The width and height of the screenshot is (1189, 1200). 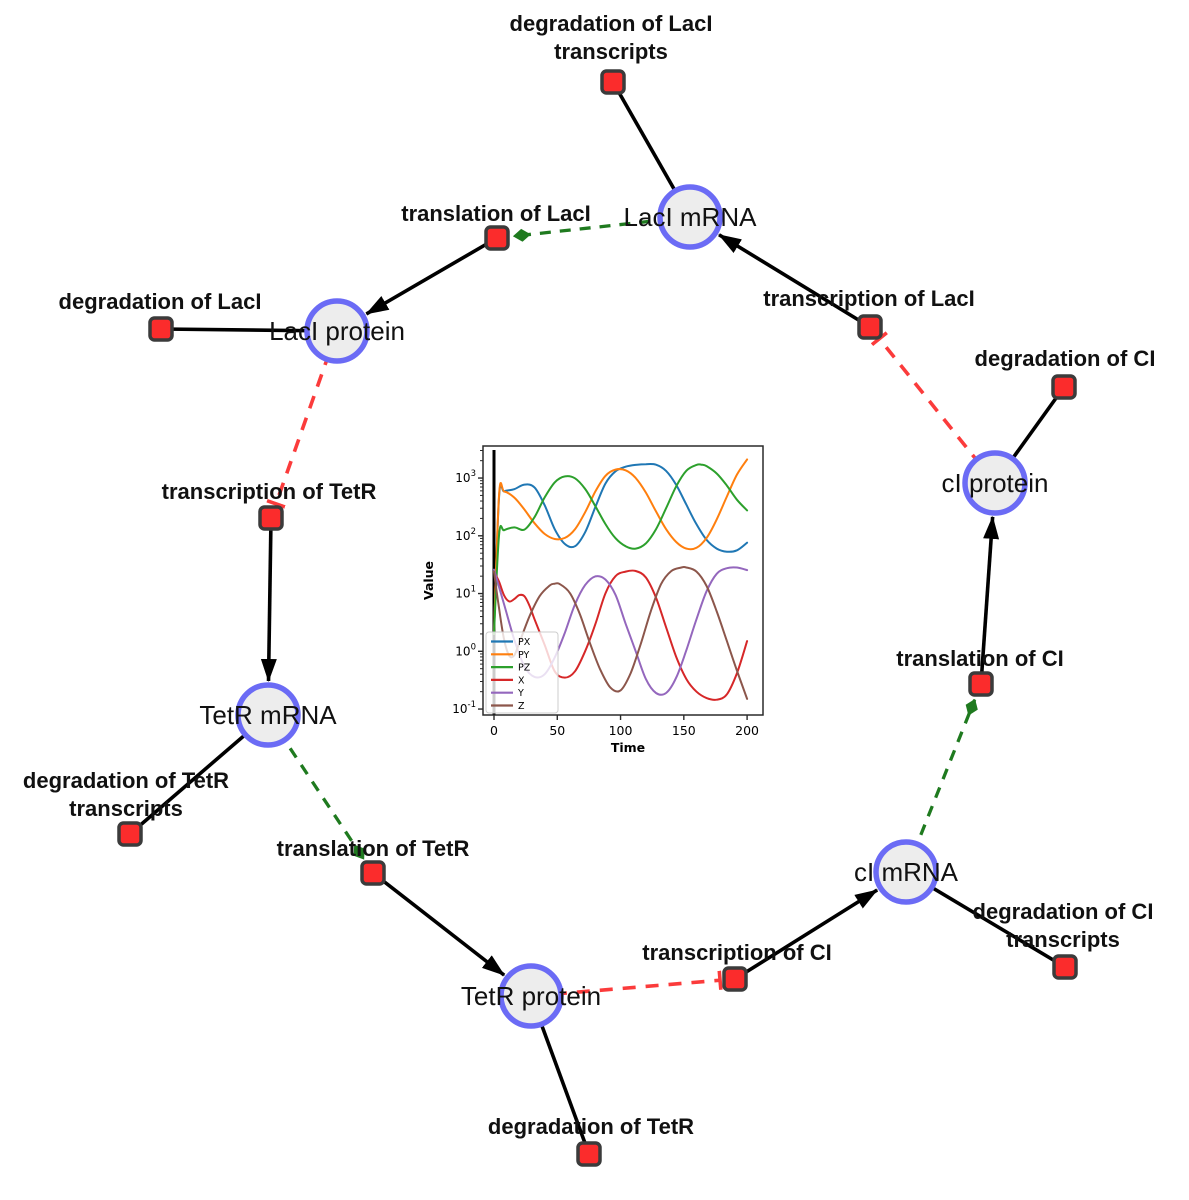 What do you see at coordinates (557, 730) in the screenshot?
I see `x-tick-label: 50` at bounding box center [557, 730].